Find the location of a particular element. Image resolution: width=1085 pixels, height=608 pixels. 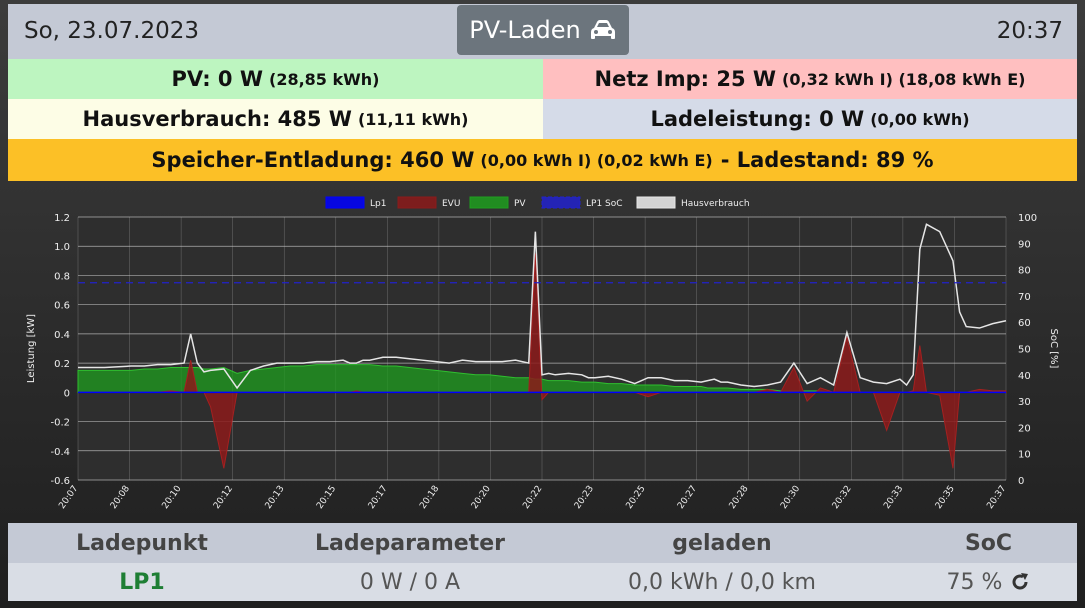

pv-label: PV: 0 W is located at coordinates (217, 79).